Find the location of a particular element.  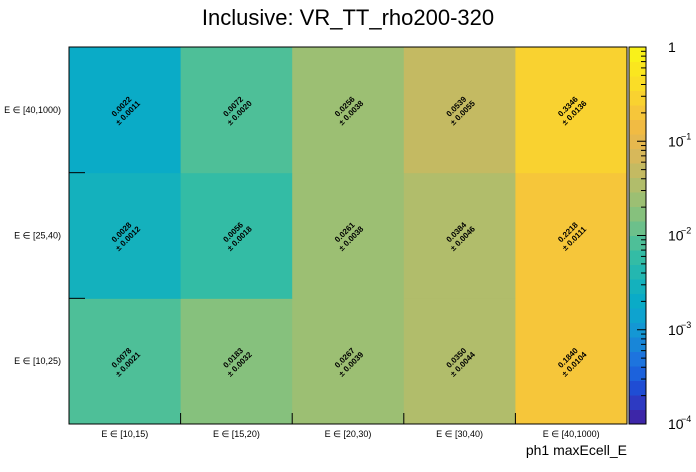

x-tick-label: E ∈ [40,1000) is located at coordinates (571, 434).